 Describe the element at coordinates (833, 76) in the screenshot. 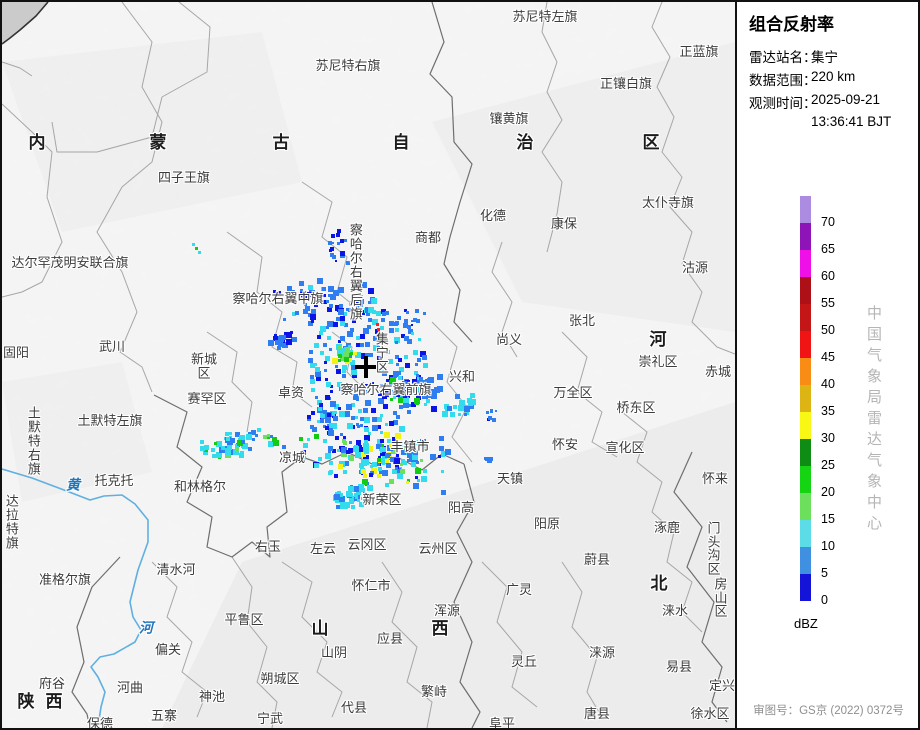

I see `range-value: 220 km` at that location.